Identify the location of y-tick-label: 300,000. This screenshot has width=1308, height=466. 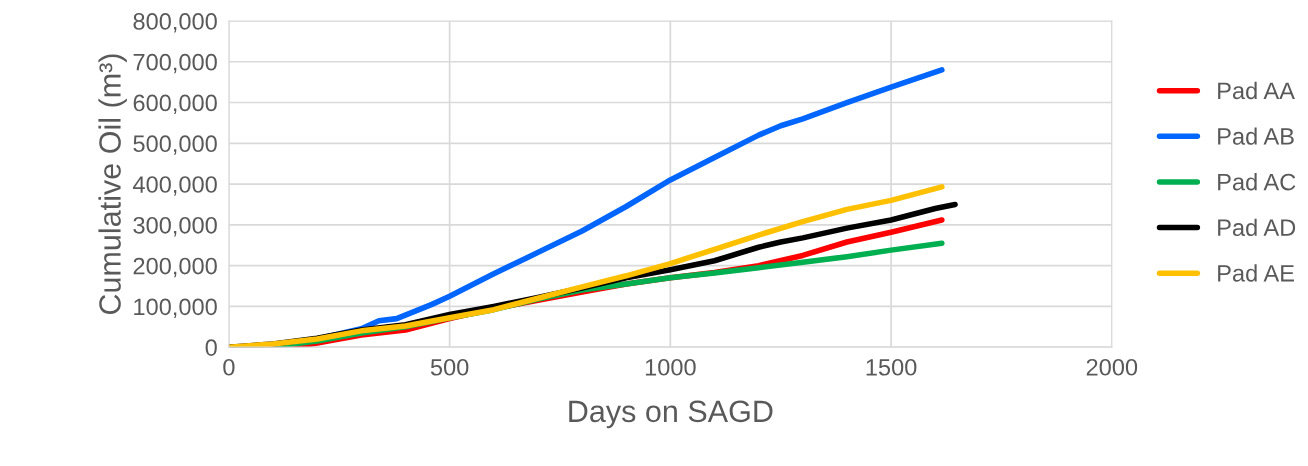
(175, 226).